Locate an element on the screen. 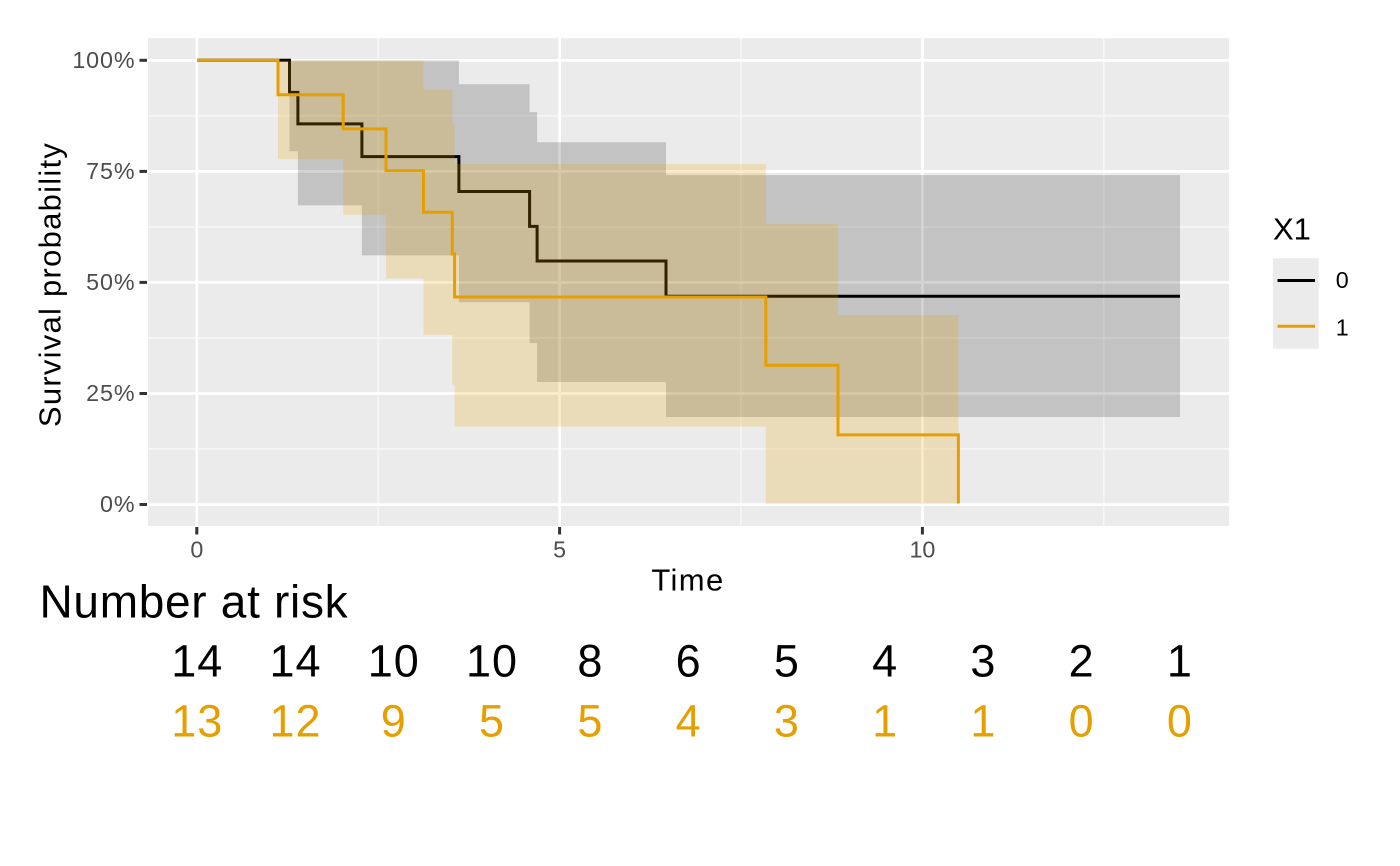  svg-text: 13 is located at coordinates (197, 721).